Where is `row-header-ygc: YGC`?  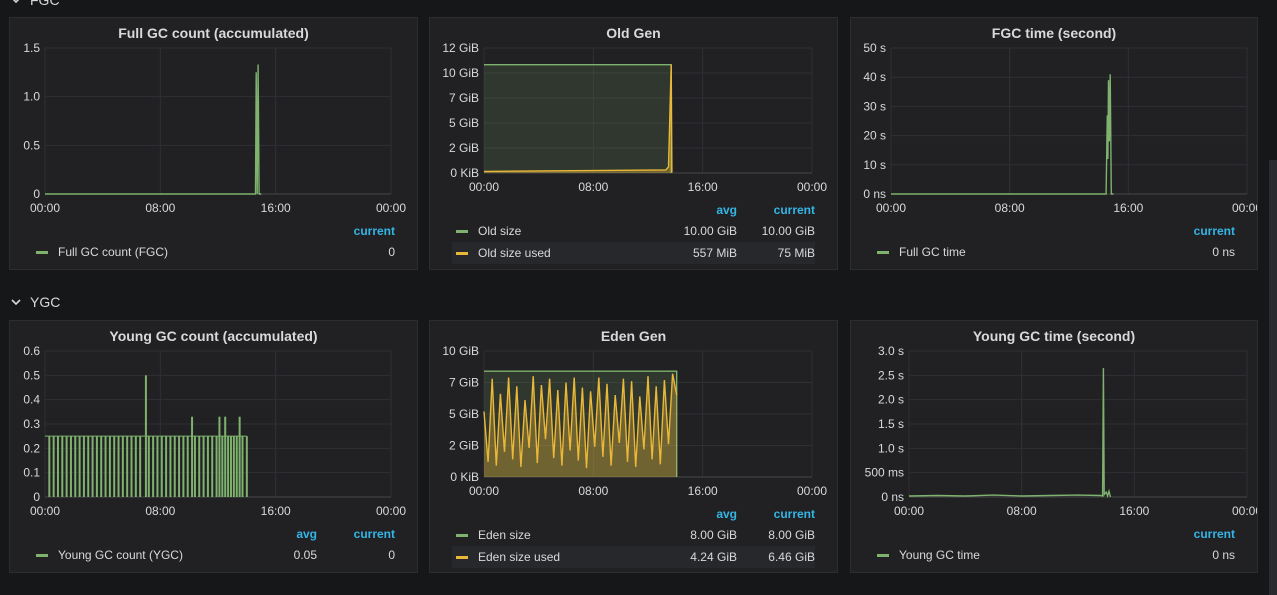 row-header-ygc: YGC is located at coordinates (35, 302).